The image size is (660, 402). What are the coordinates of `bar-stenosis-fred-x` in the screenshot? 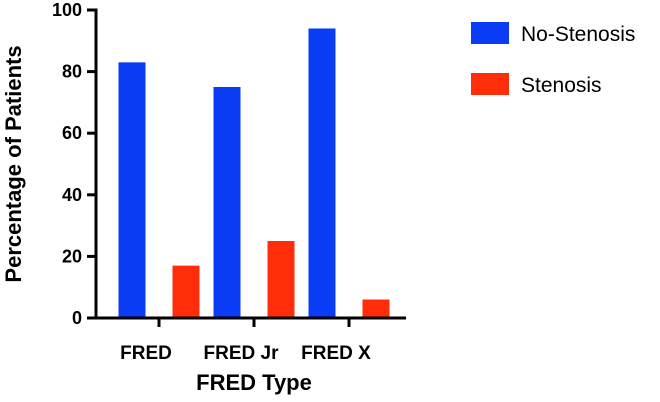 It's located at (376, 308).